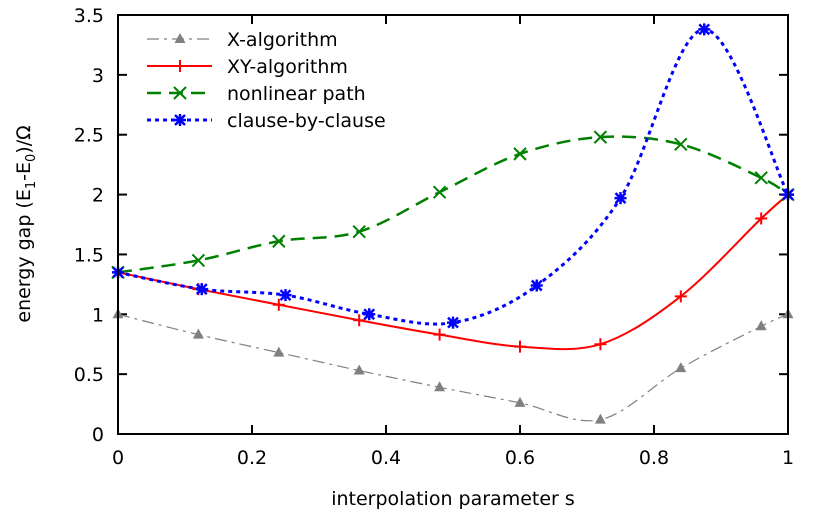  I want to click on x-tick-label: 0.4, so click(386, 458).